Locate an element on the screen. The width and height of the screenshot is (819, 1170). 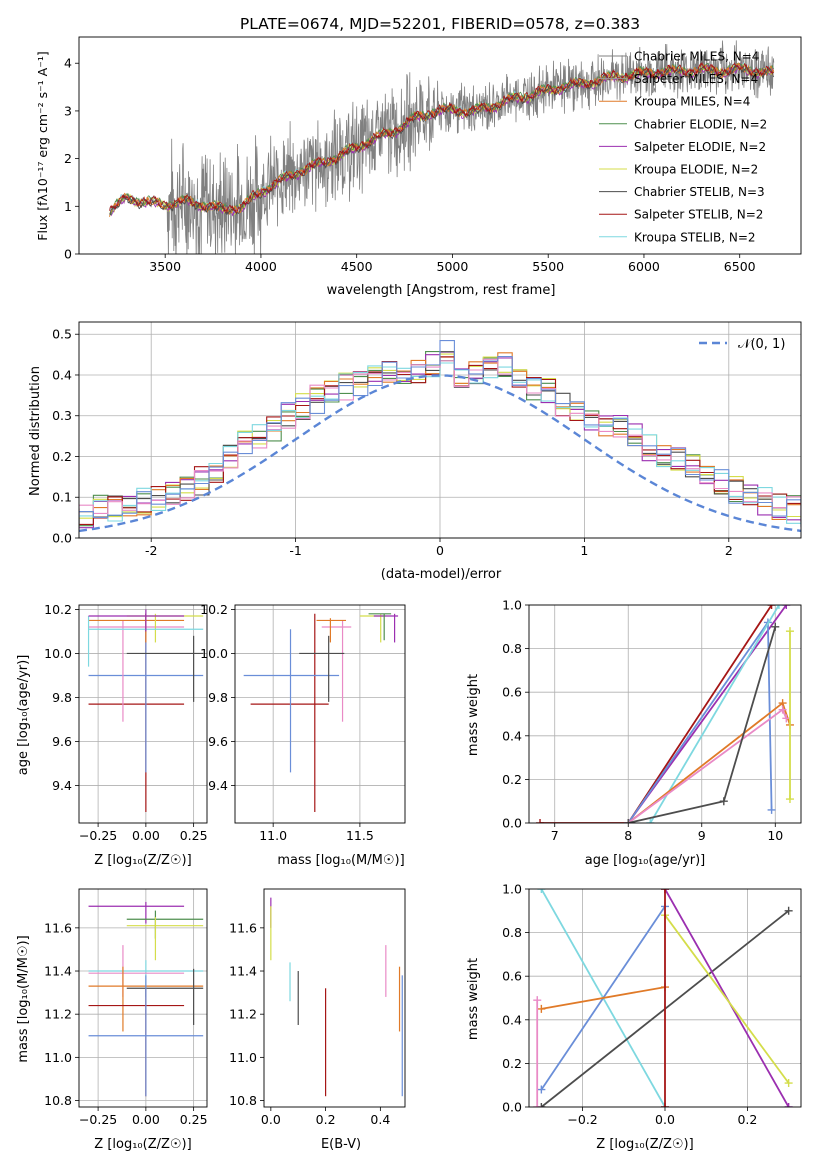
y-tick-label: 10.8 is located at coordinates (243, 1100).